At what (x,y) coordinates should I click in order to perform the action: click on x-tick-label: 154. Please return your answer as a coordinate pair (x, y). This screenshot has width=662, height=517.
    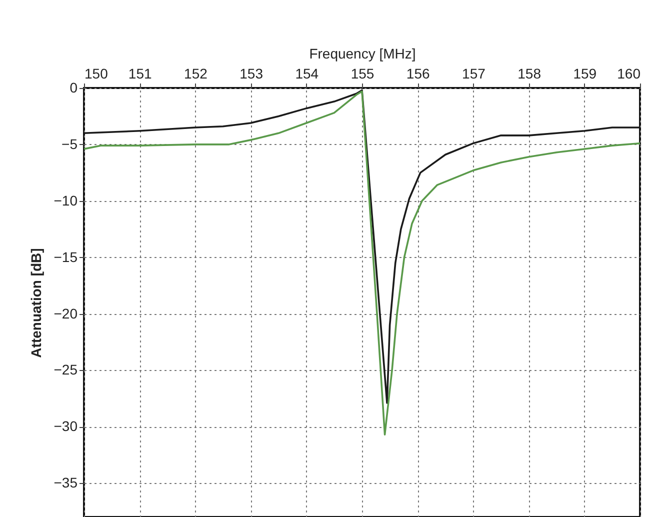
    Looking at the image, I should click on (307, 74).